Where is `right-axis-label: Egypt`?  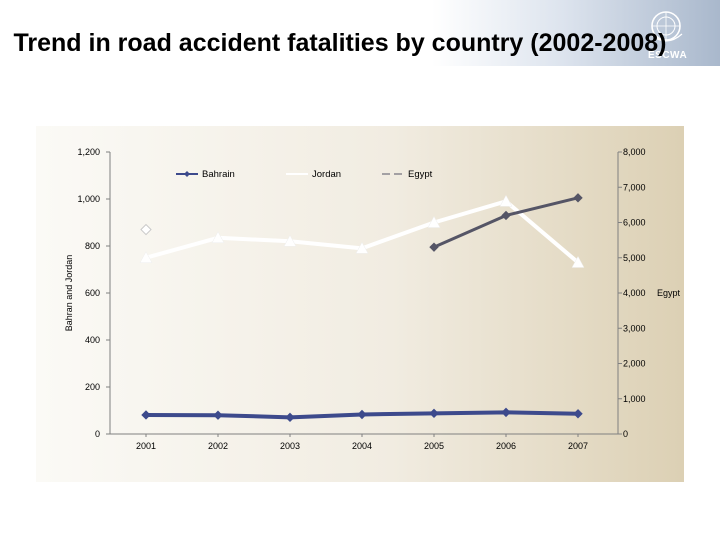
right-axis-label: Egypt is located at coordinates (669, 293).